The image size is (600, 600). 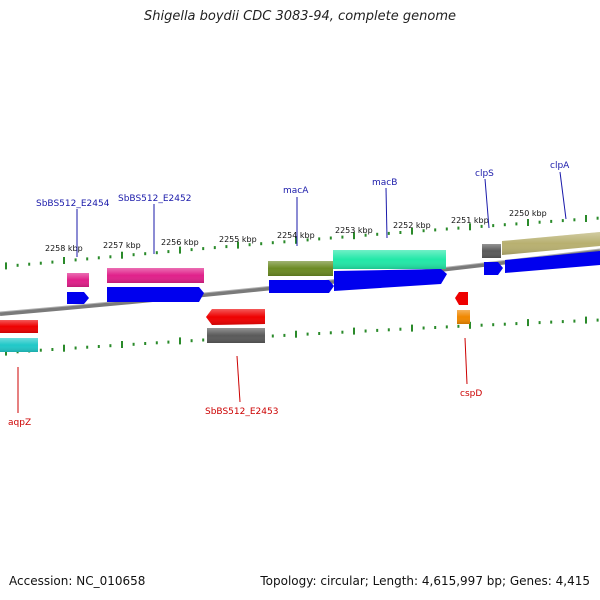 What do you see at coordinates (155, 294) in the screenshot?
I see `cds-feature-sbbs512-e2452` at bounding box center [155, 294].